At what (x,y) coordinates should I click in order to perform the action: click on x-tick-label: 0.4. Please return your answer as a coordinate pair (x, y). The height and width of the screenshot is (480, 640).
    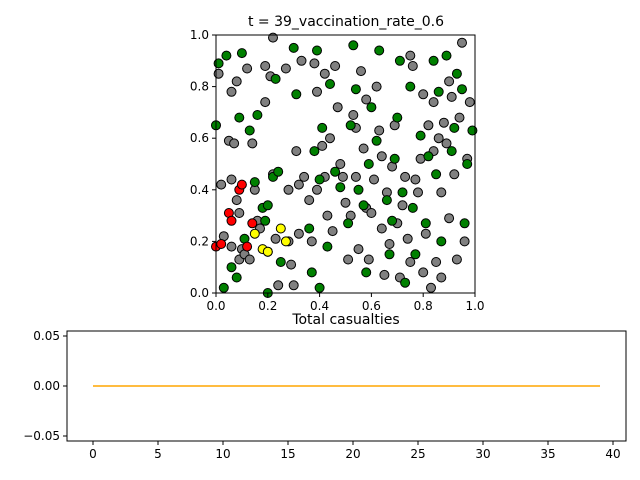
    Looking at the image, I should click on (319, 306).